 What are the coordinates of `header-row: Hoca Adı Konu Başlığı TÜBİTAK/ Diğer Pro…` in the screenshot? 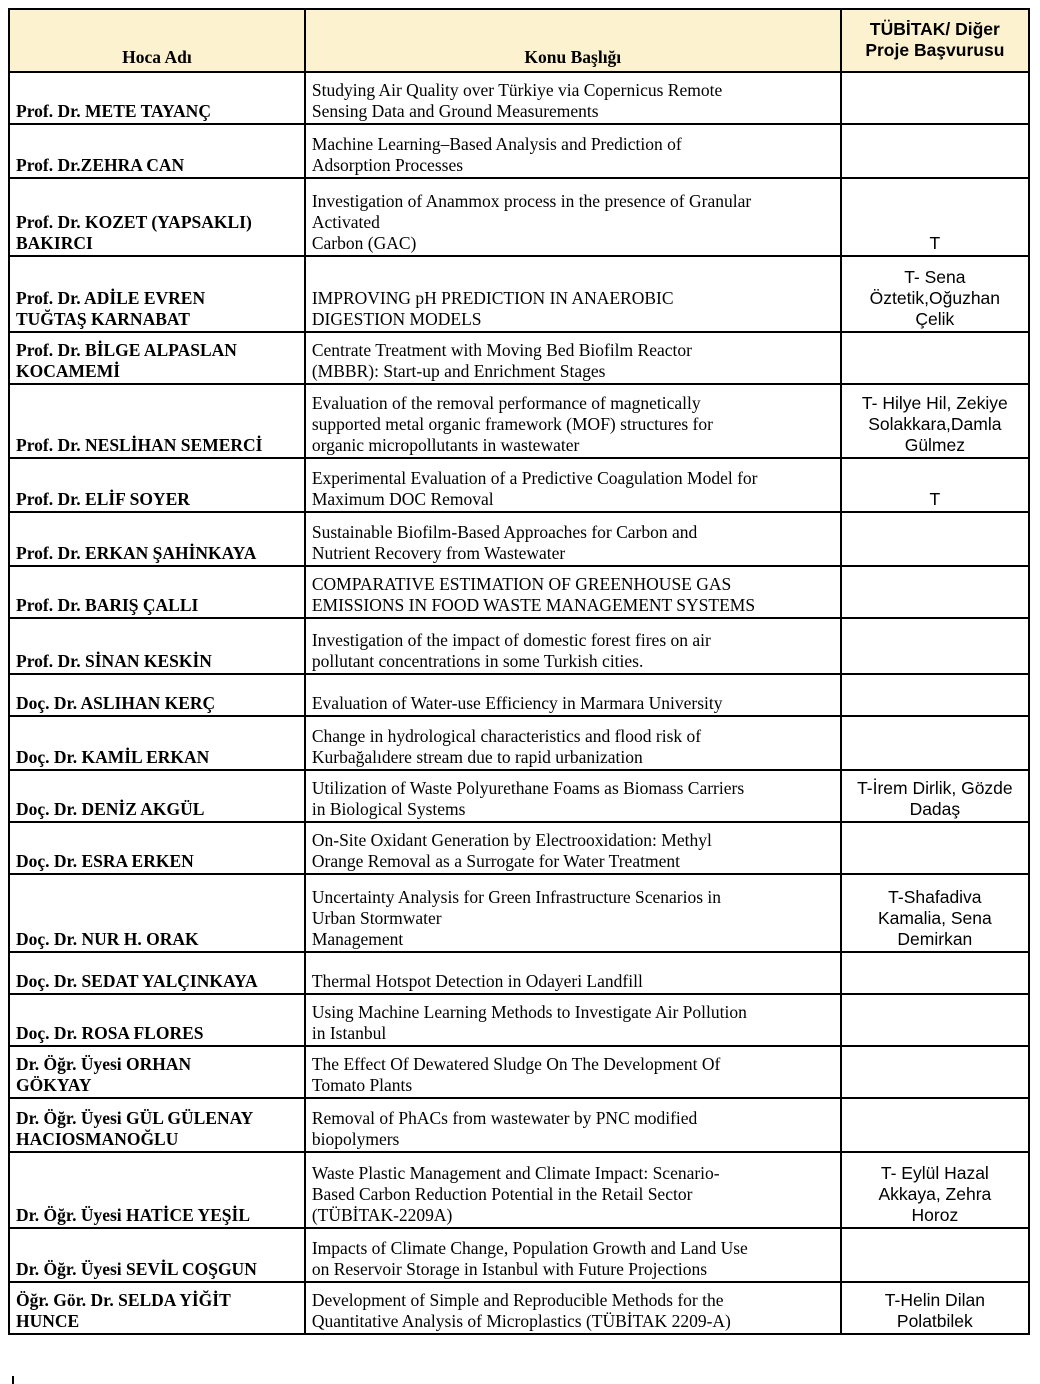 It's located at (519, 40).